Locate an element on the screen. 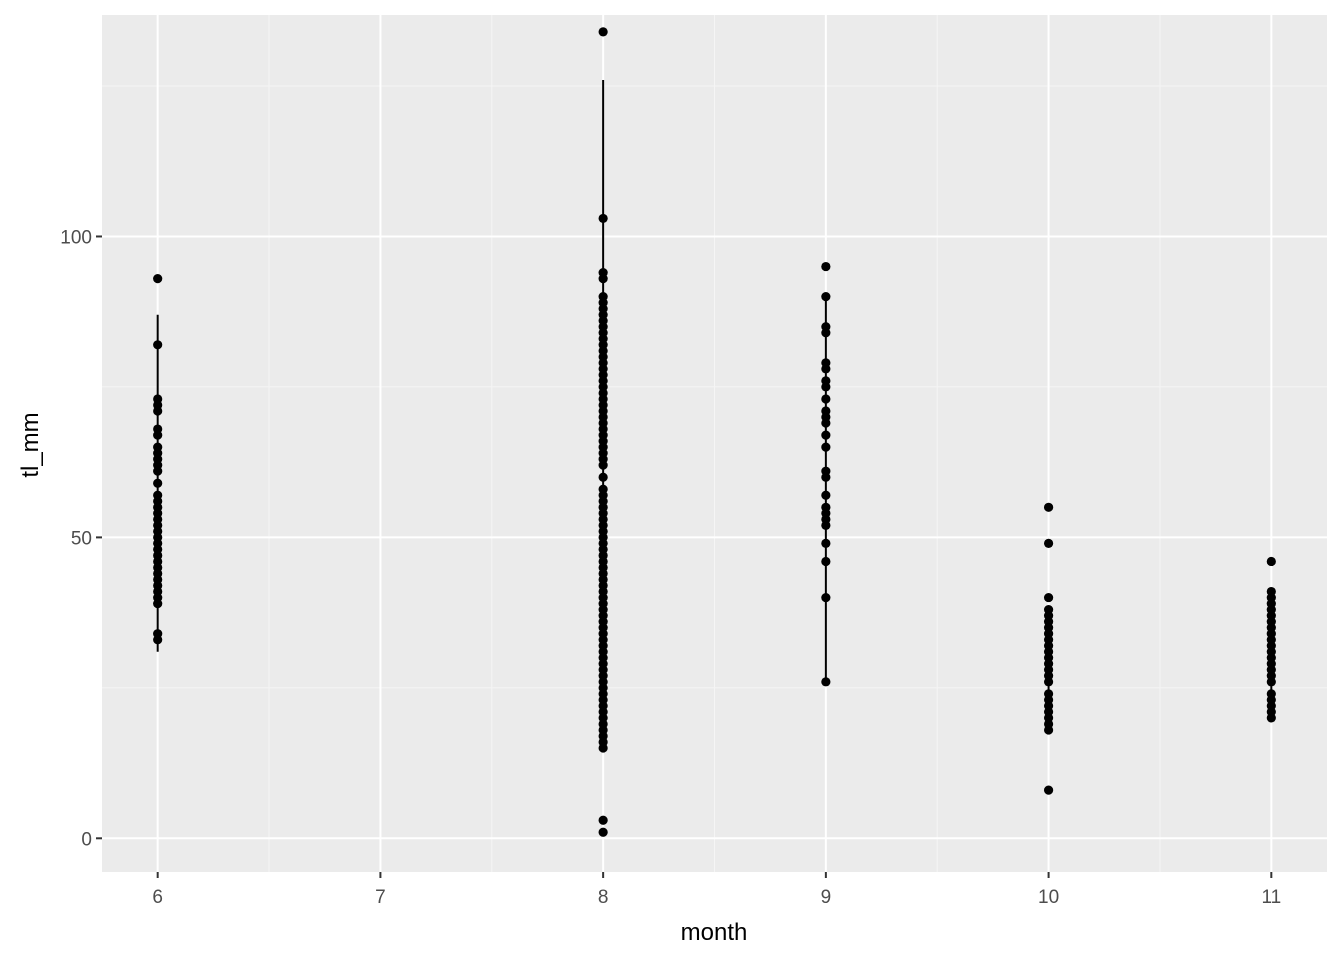  x-axis: 6 7 8 9 10 11 is located at coordinates (716, 890).